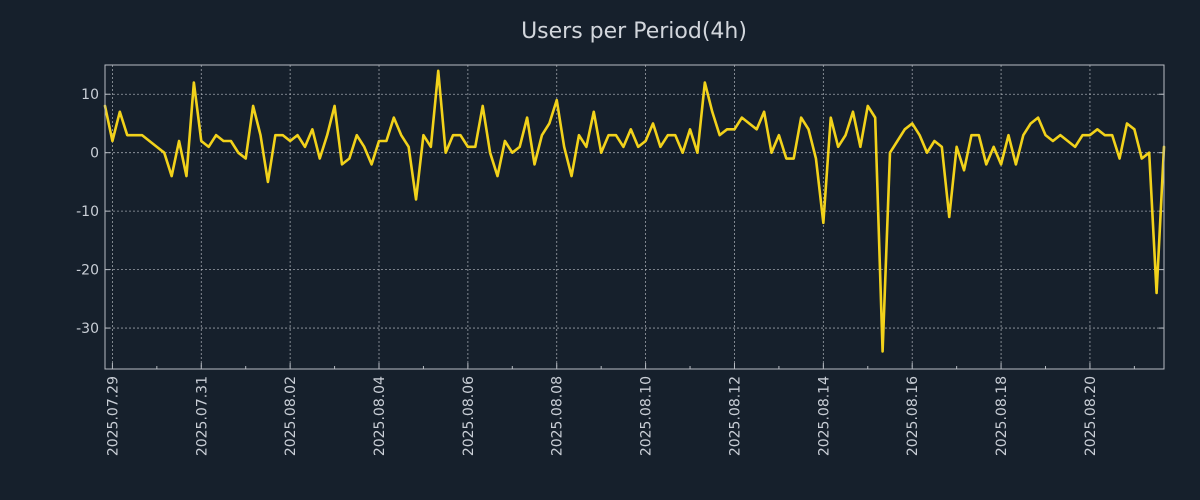  I want to click on x-tick-label: 2025.08.02, so click(291, 416).